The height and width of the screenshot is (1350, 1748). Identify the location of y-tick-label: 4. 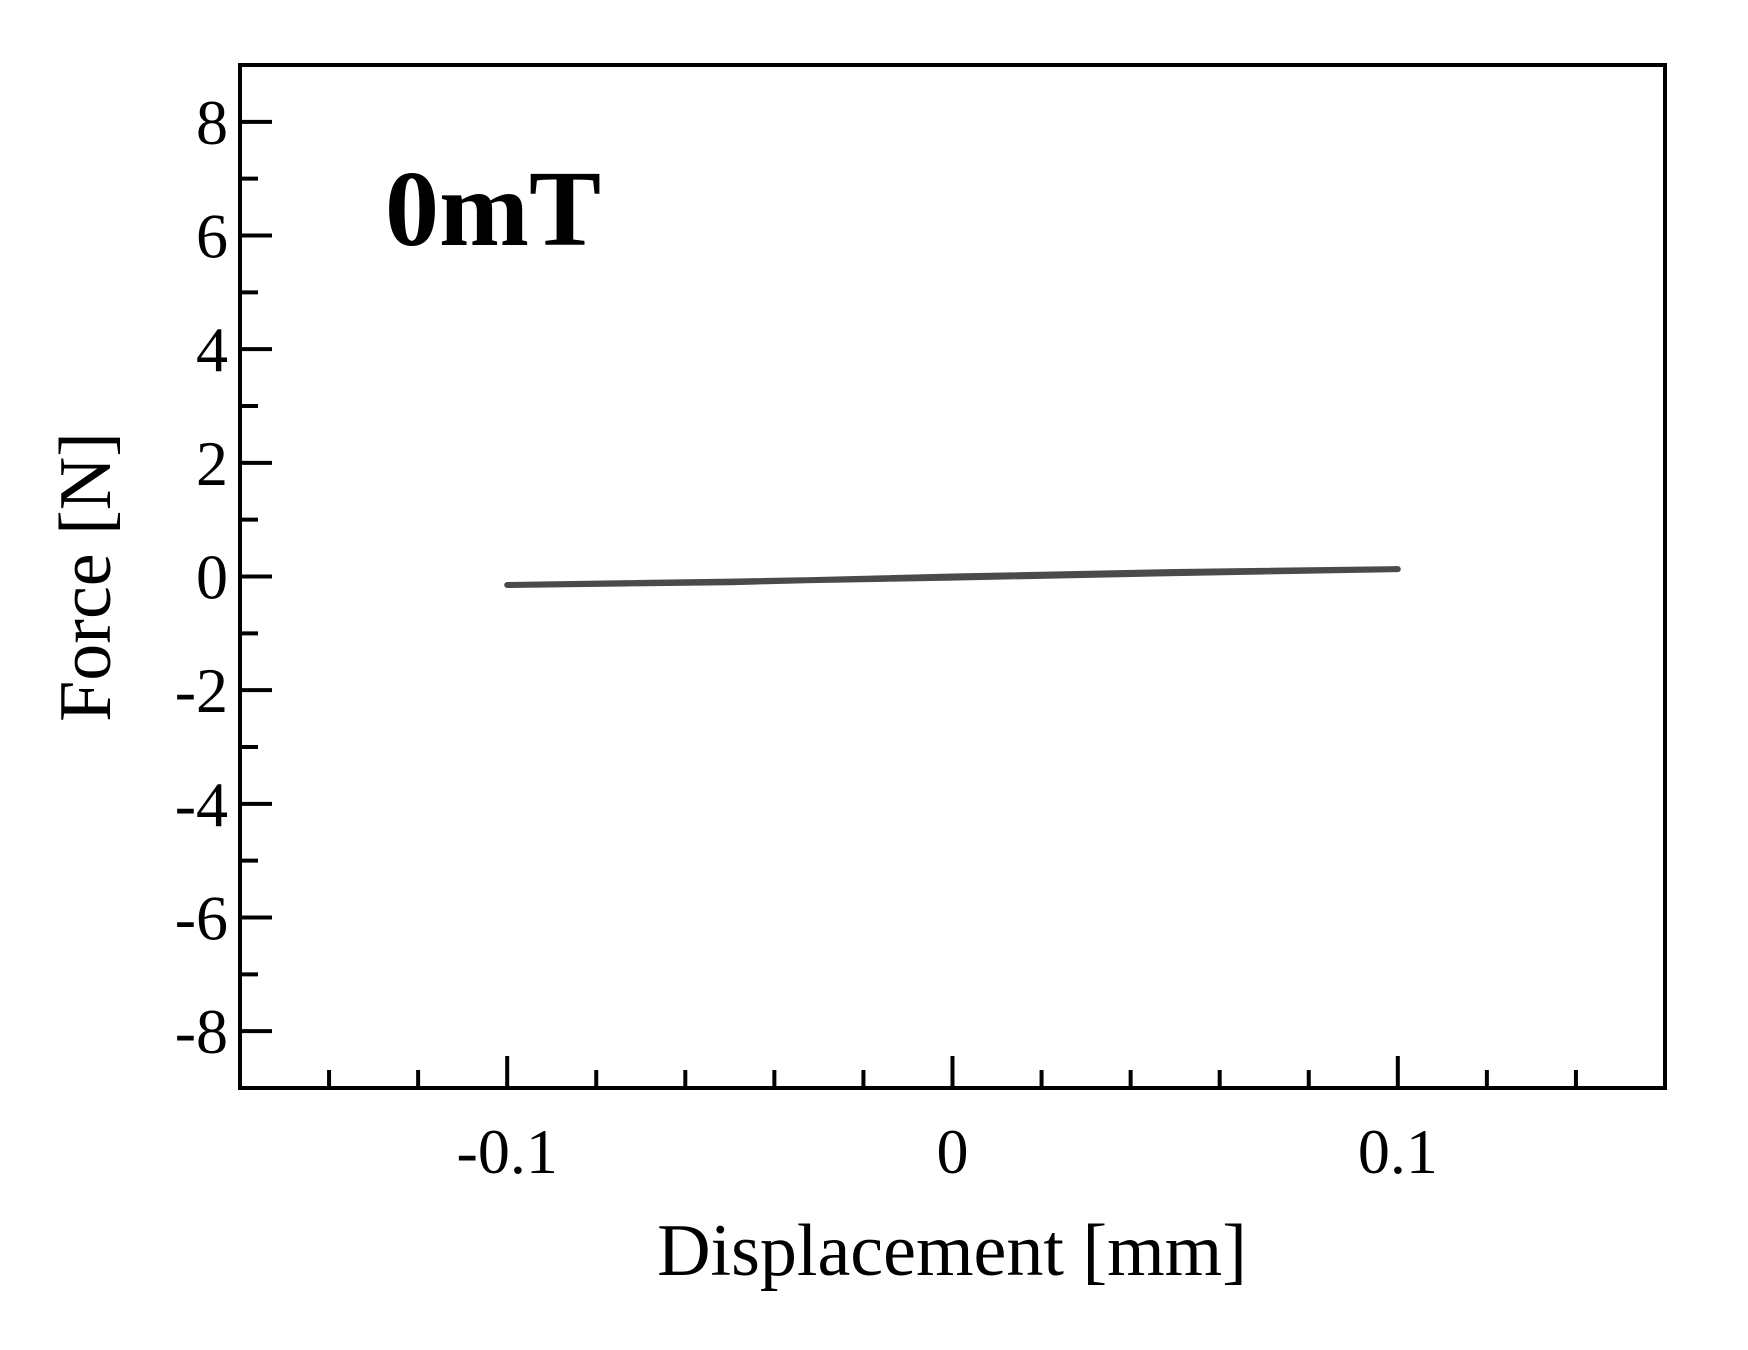
(212, 349).